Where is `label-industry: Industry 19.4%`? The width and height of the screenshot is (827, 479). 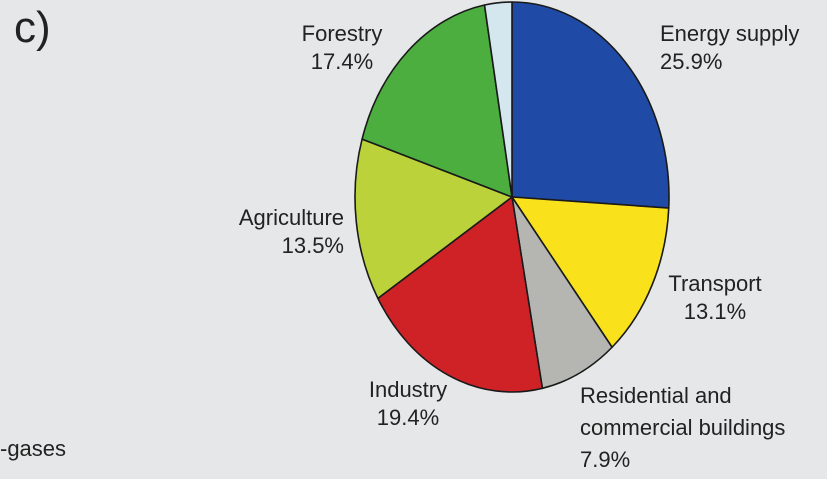
label-industry: Industry 19.4% is located at coordinates (408, 404).